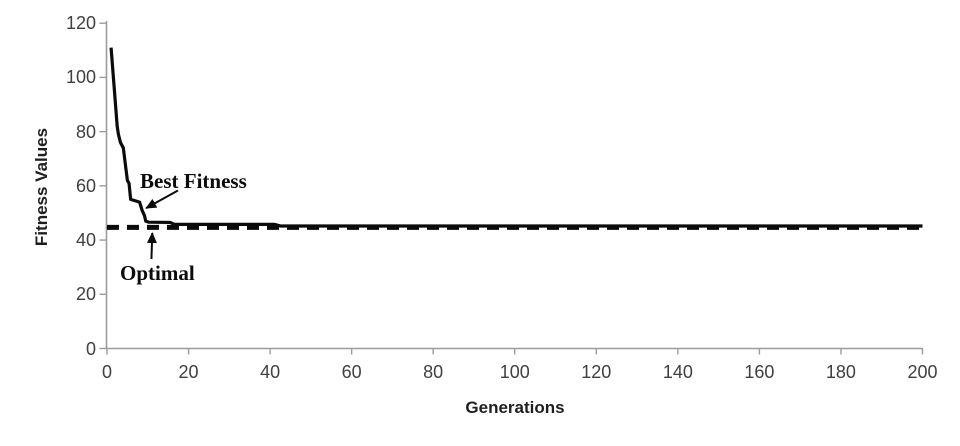  I want to click on x-axis-title: Generations, so click(515, 407).